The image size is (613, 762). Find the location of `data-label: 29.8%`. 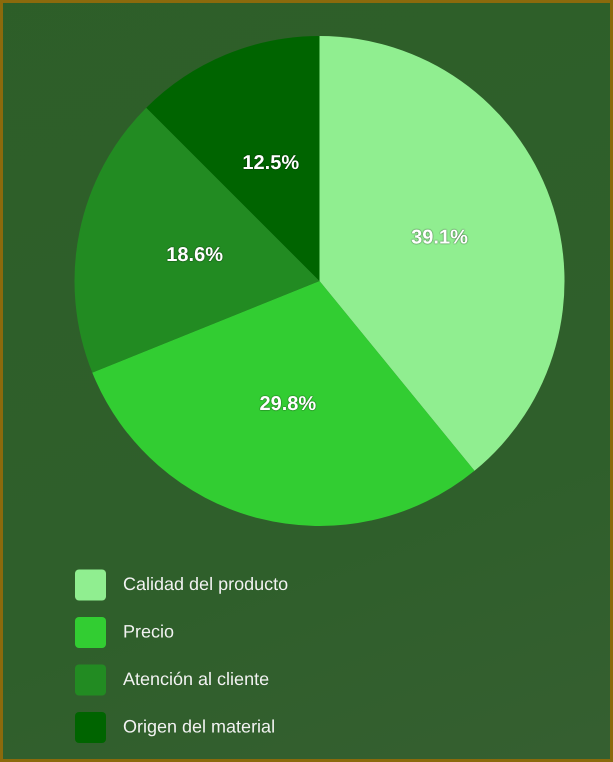

data-label: 29.8% is located at coordinates (287, 403).